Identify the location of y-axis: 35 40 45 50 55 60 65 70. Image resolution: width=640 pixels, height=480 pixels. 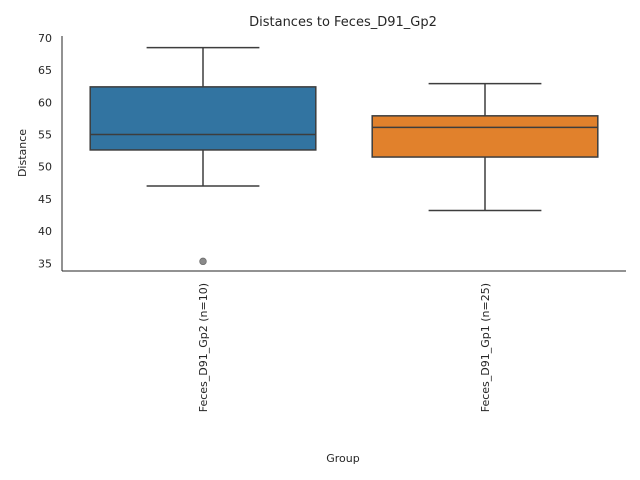
(50, 151).